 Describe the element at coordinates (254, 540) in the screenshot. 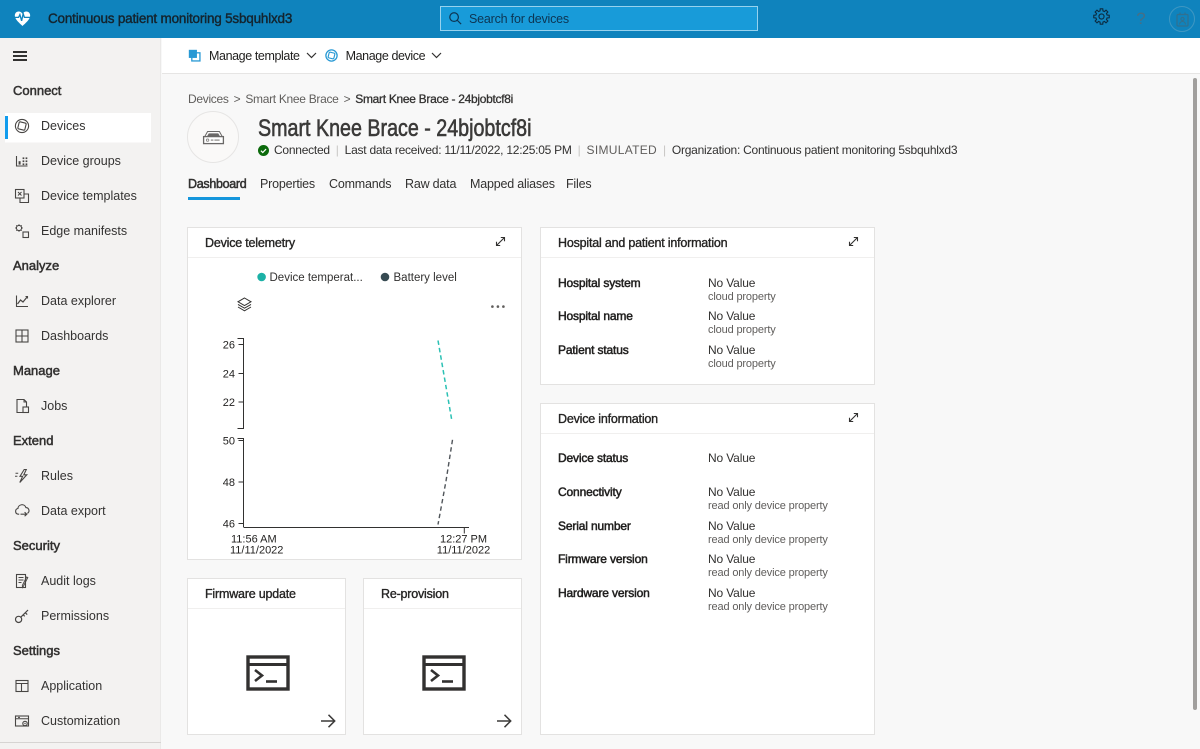

I see `svg-text: 11:56 AM` at that location.